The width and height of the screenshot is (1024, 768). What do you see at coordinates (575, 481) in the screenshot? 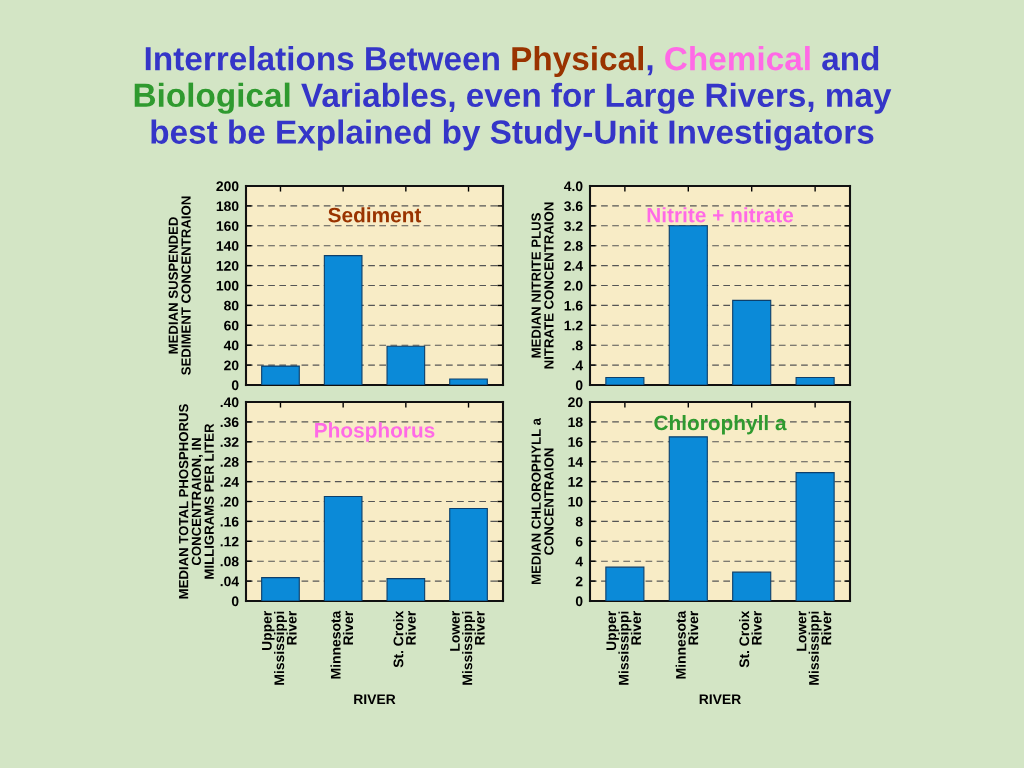
I see `y-tick-label: 12` at bounding box center [575, 481].